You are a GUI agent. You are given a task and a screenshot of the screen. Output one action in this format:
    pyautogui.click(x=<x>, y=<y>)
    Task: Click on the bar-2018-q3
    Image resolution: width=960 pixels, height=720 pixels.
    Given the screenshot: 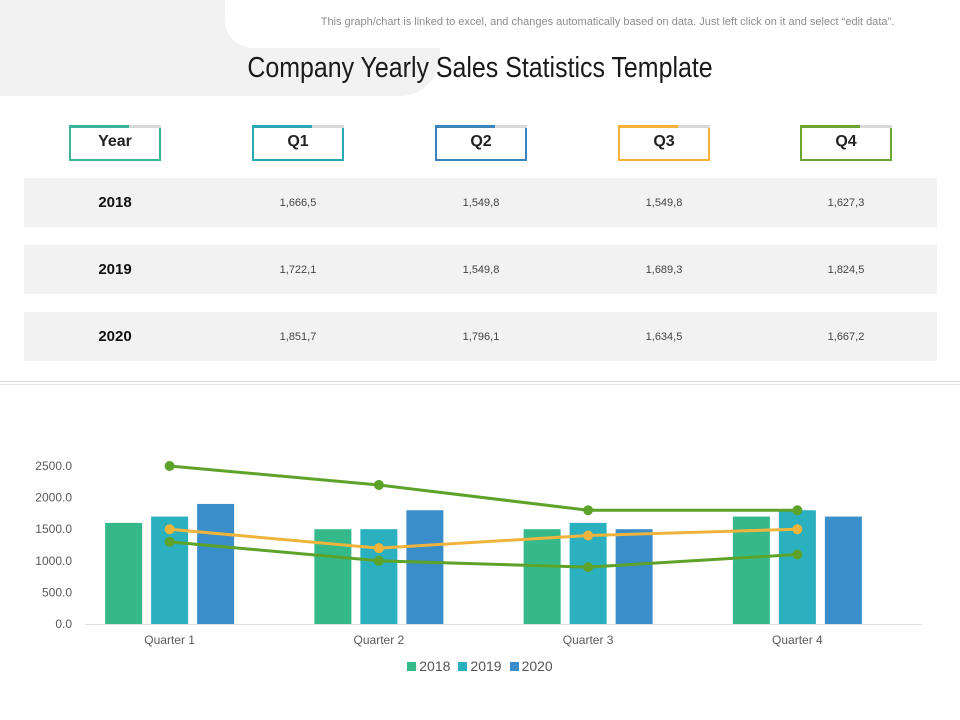 What is the action you would take?
    pyautogui.click(x=542, y=576)
    